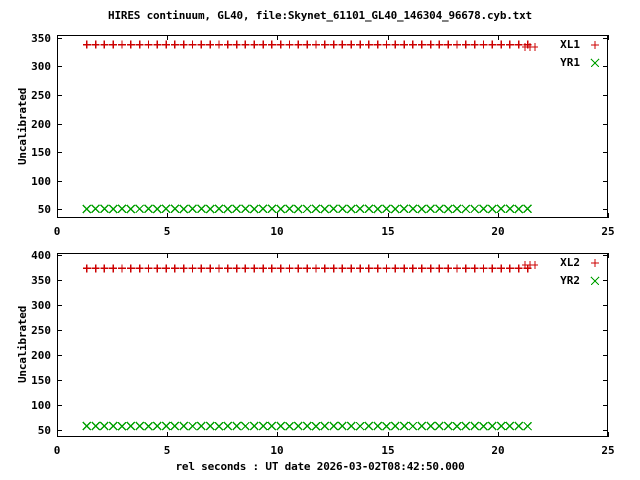 The image size is (640, 480). What do you see at coordinates (570, 262) in the screenshot?
I see `legend-label-xl2: XL2` at bounding box center [570, 262].